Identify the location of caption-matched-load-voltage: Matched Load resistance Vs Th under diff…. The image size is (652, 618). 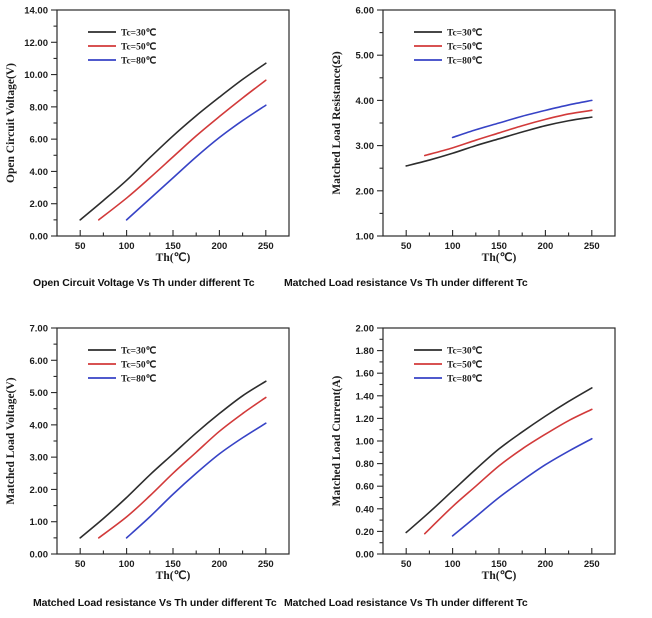
(155, 603).